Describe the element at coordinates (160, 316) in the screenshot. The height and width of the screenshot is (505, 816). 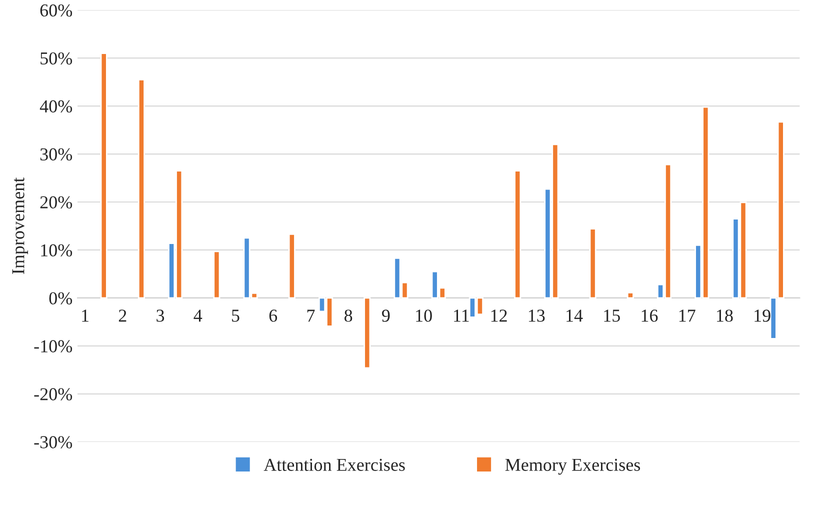
I see `x-tick-label: 3` at that location.